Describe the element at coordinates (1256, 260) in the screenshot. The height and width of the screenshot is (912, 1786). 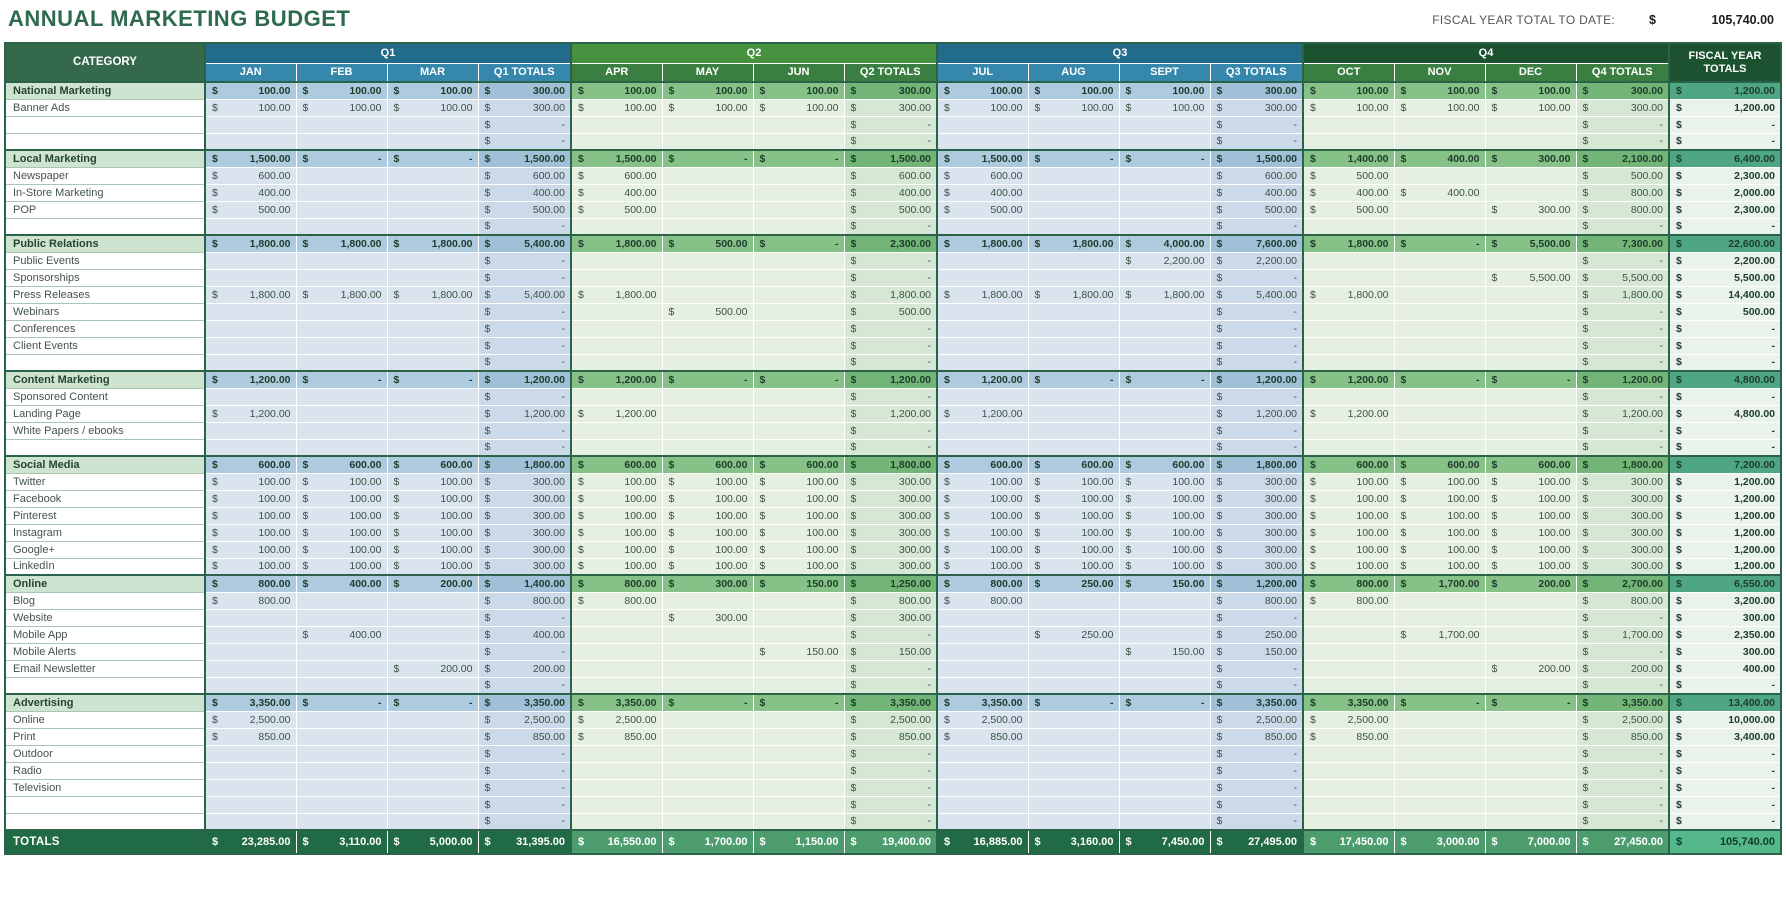
I see `value-cell: $2,200.00` at that location.